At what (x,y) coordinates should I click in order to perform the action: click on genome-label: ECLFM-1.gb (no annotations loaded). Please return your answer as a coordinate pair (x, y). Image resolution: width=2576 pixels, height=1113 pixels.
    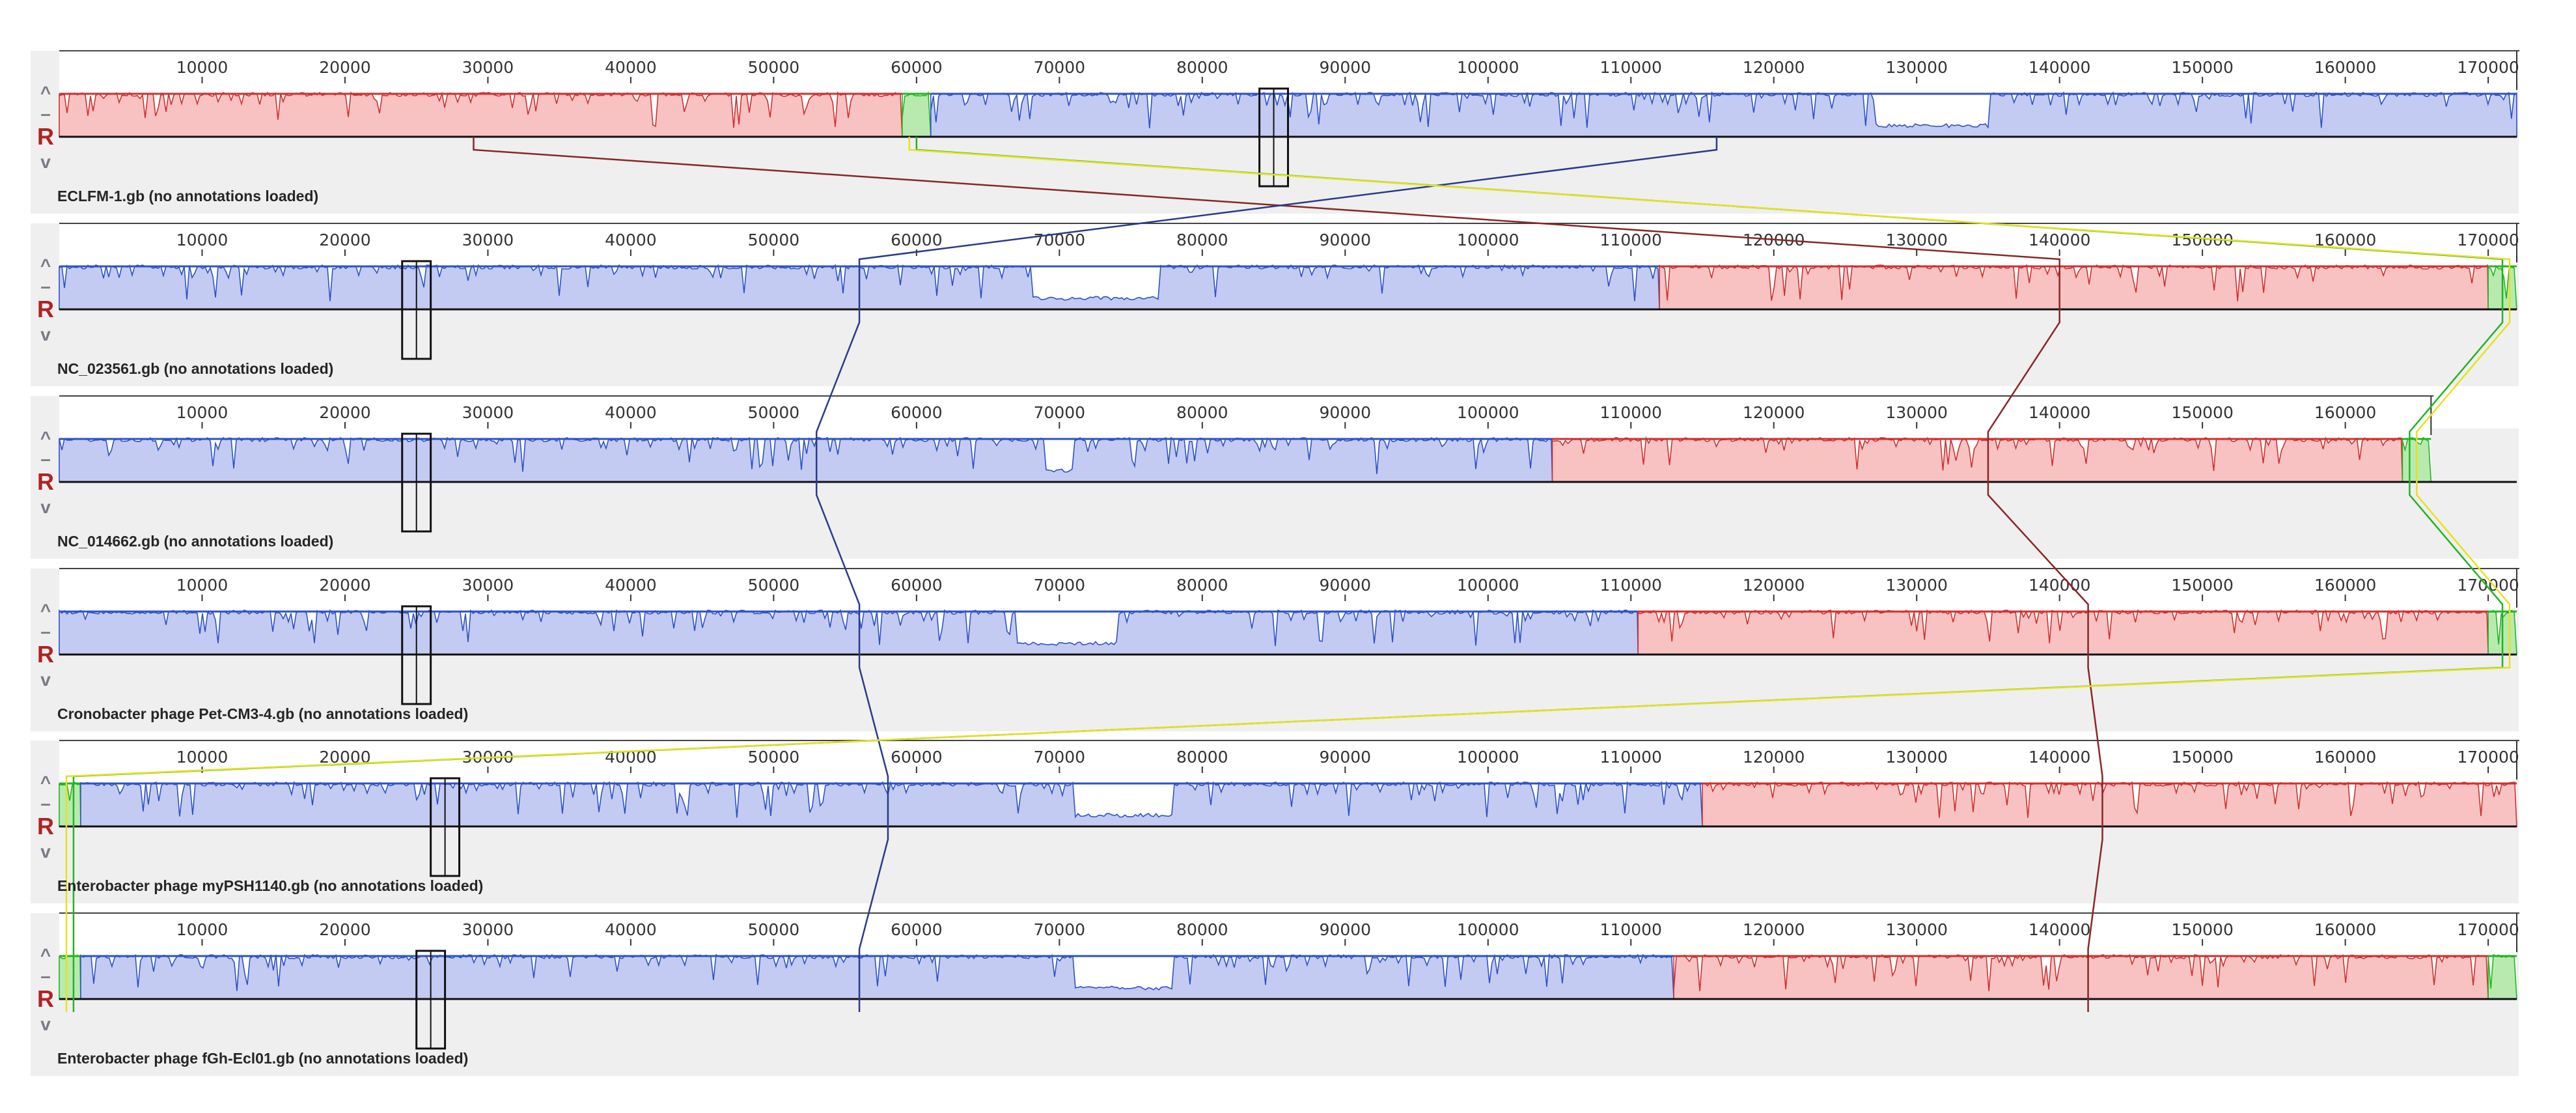
    Looking at the image, I should click on (188, 196).